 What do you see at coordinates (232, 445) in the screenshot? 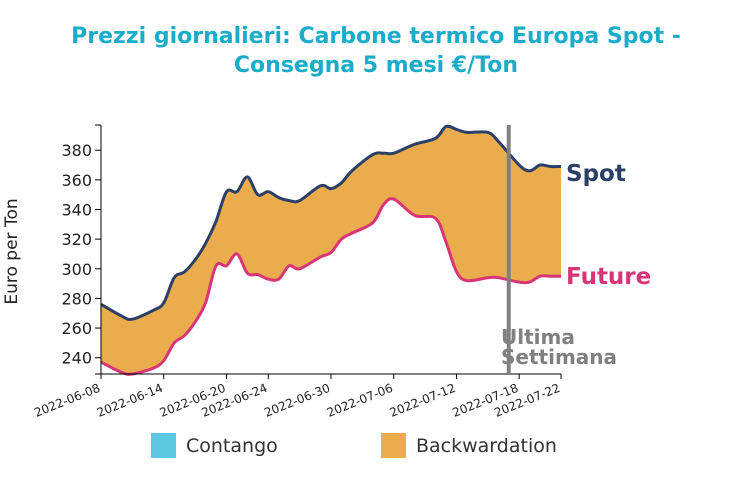
I see `legend-label-contango: Contango` at bounding box center [232, 445].